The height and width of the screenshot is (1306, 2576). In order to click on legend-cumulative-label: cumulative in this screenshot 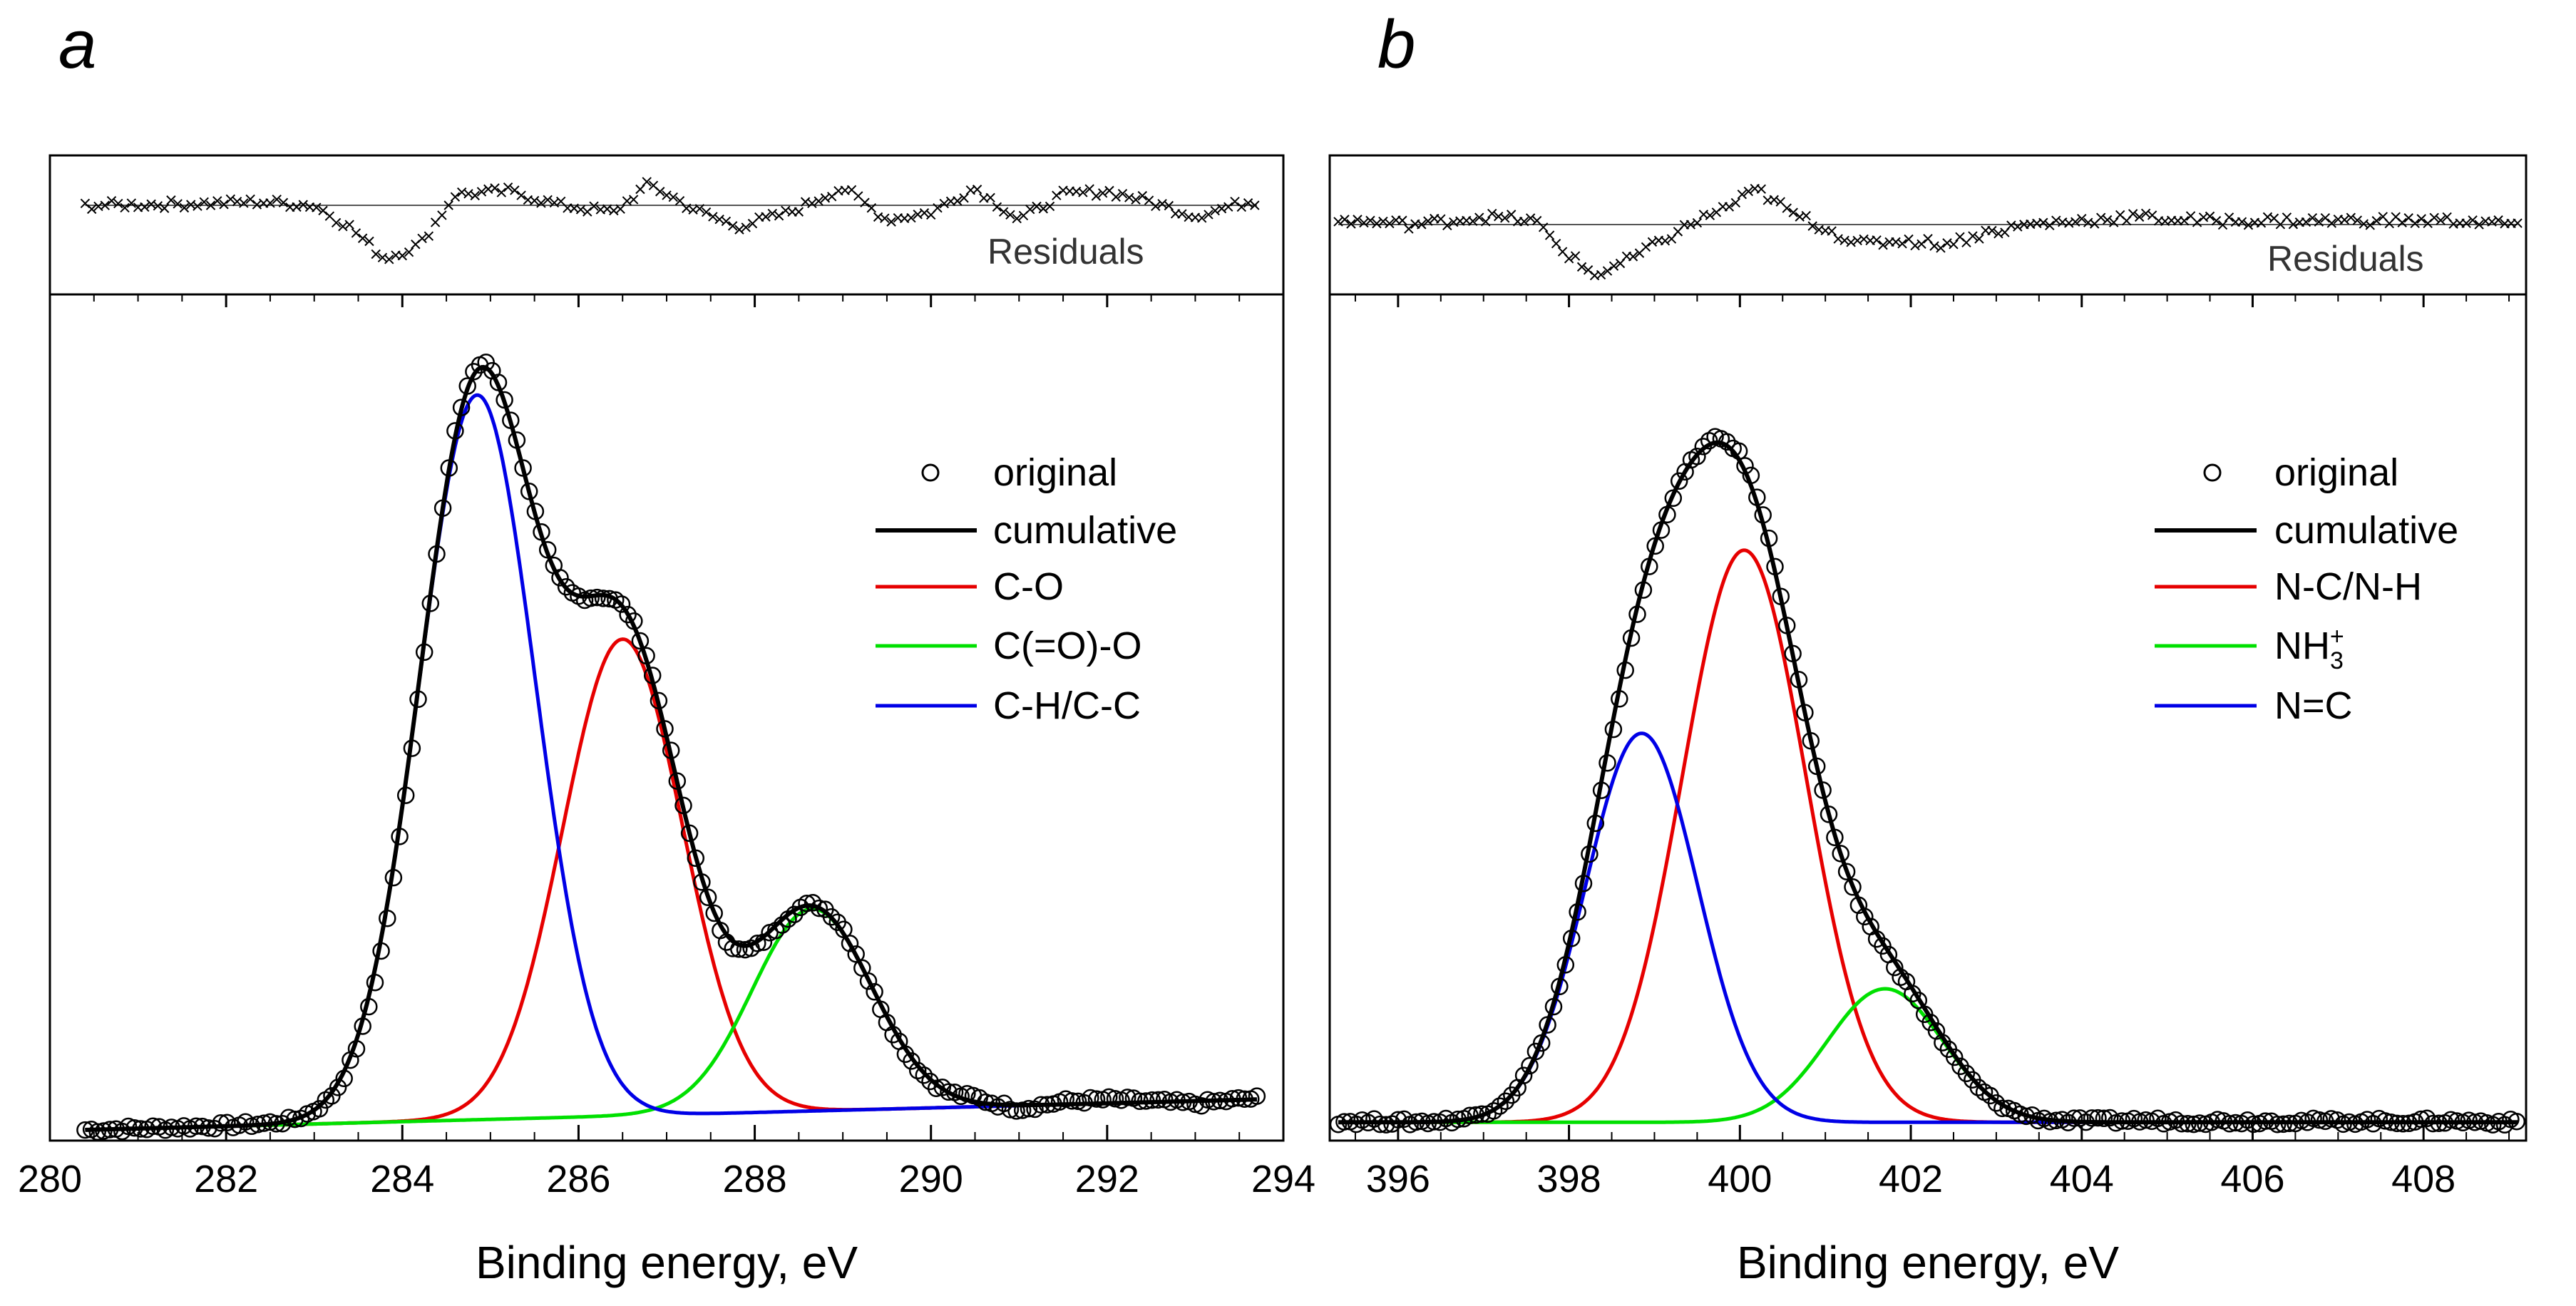, I will do `click(1085, 530)`.